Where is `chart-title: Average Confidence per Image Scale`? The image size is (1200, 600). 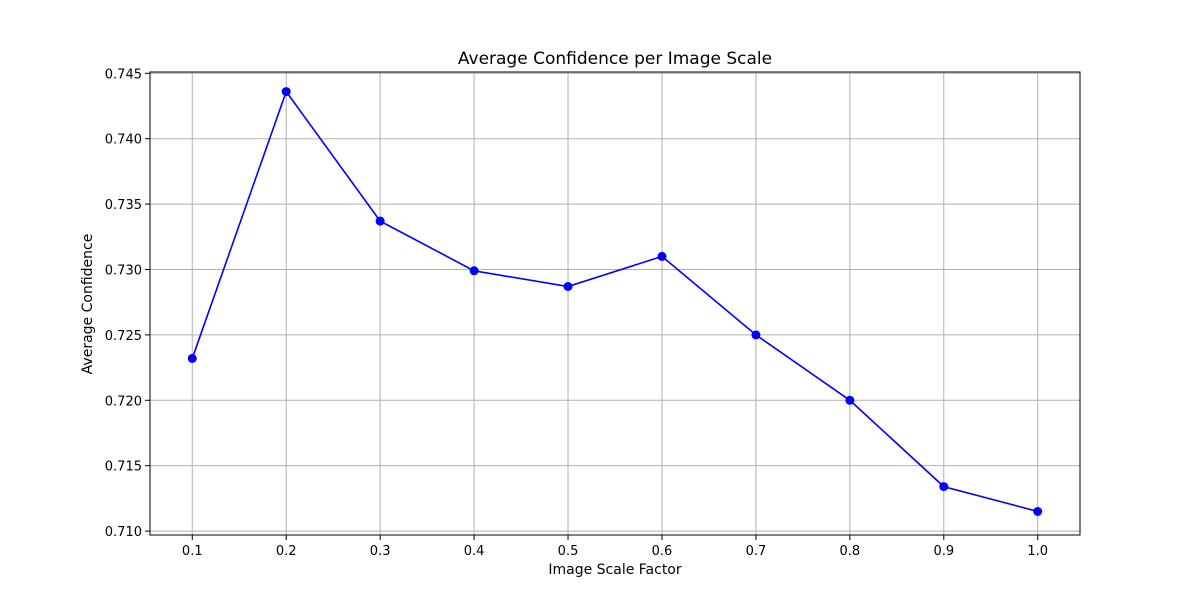
chart-title: Average Confidence per Image Scale is located at coordinates (615, 59).